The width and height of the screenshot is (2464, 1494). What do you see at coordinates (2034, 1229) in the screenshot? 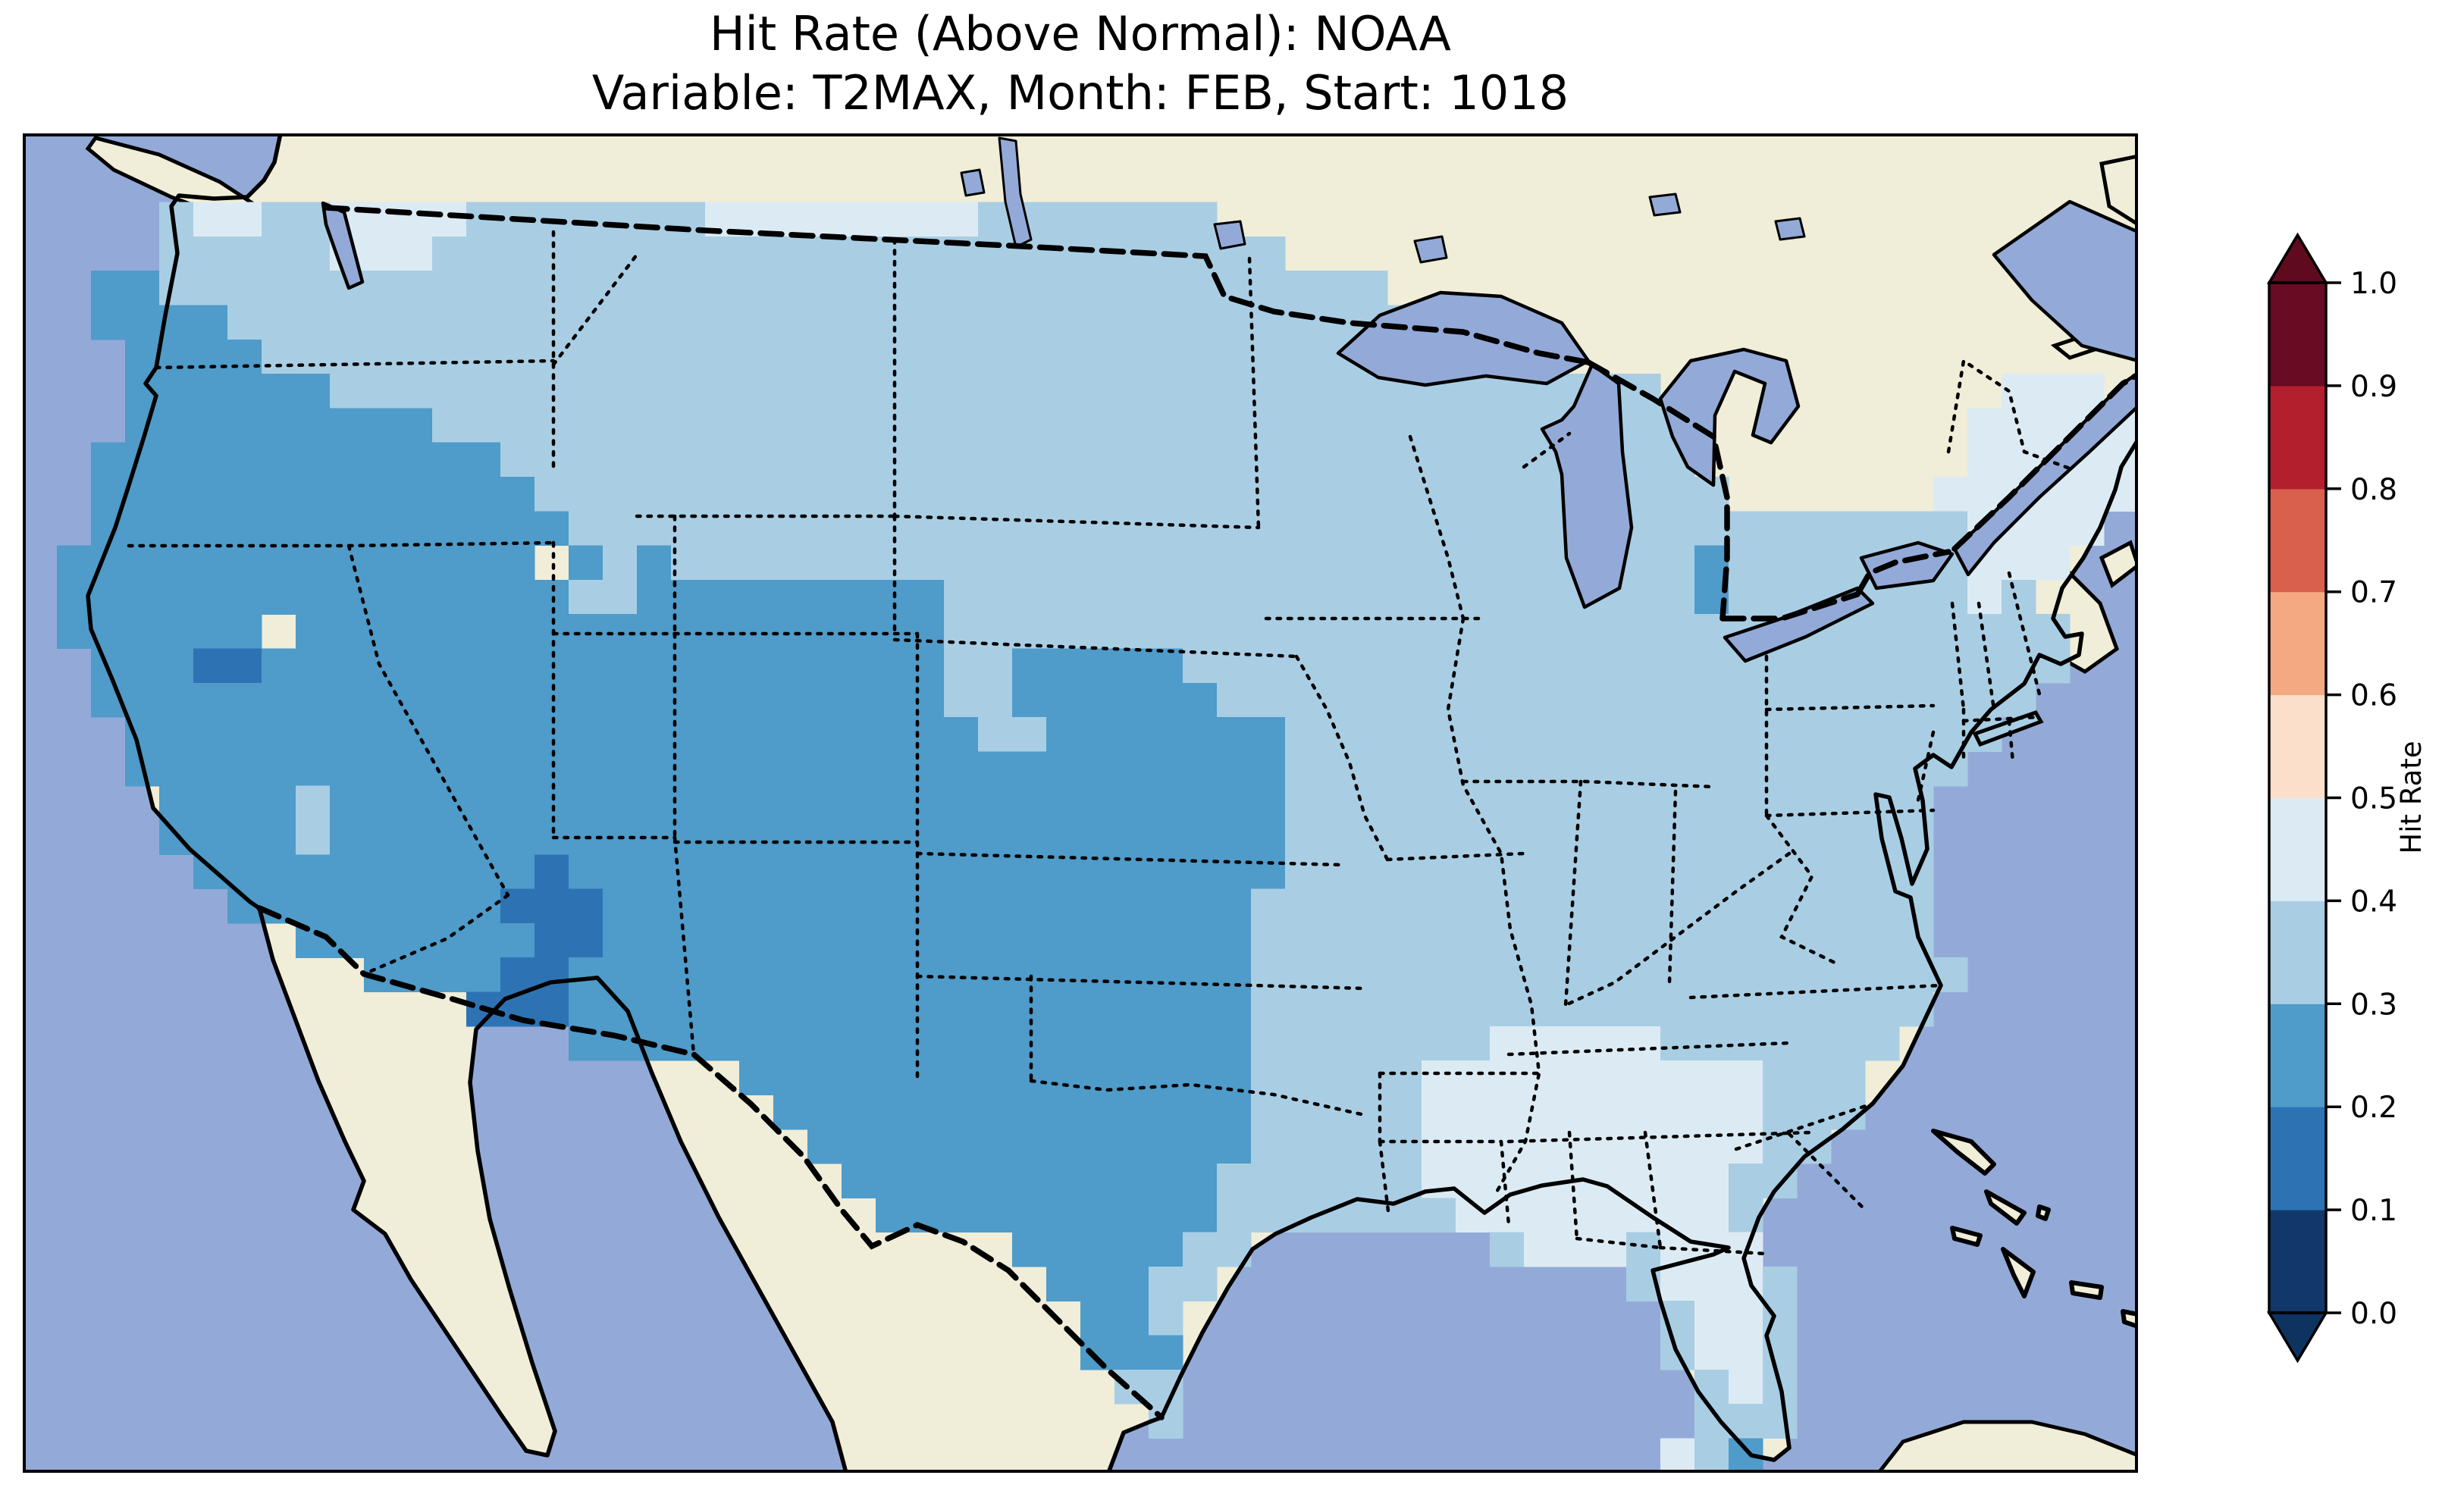
I see `bahamas-islands` at bounding box center [2034, 1229].